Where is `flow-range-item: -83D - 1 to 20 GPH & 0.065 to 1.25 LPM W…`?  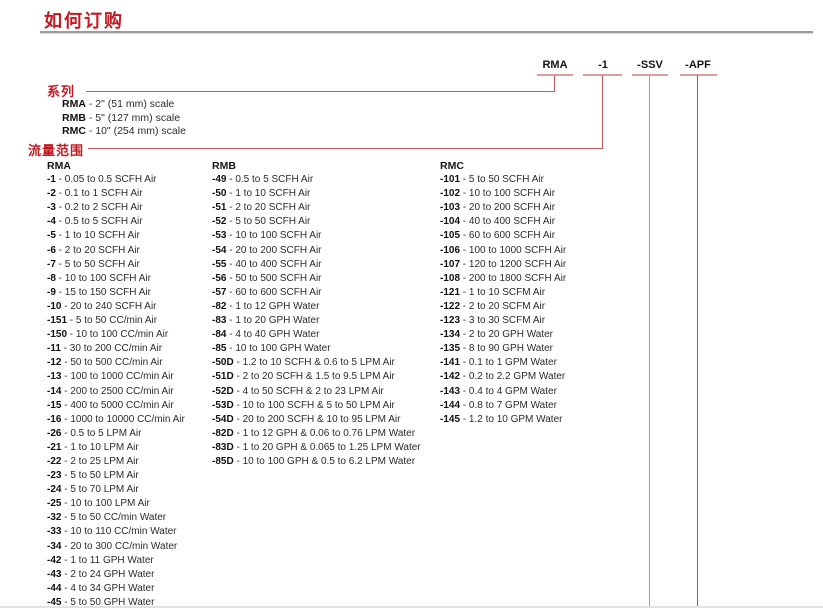
flow-range-item: -83D - 1 to 20 GPH & 0.065 to 1.25 LPM W… is located at coordinates (316, 447).